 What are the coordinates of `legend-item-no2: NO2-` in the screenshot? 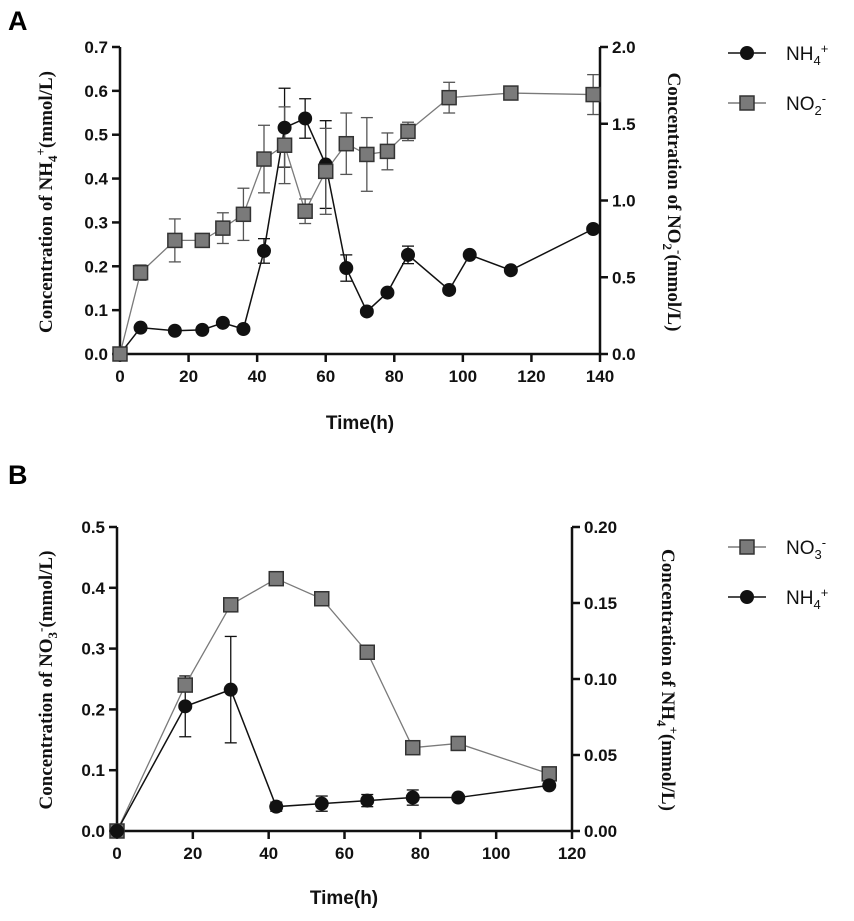 It's located at (777, 104).